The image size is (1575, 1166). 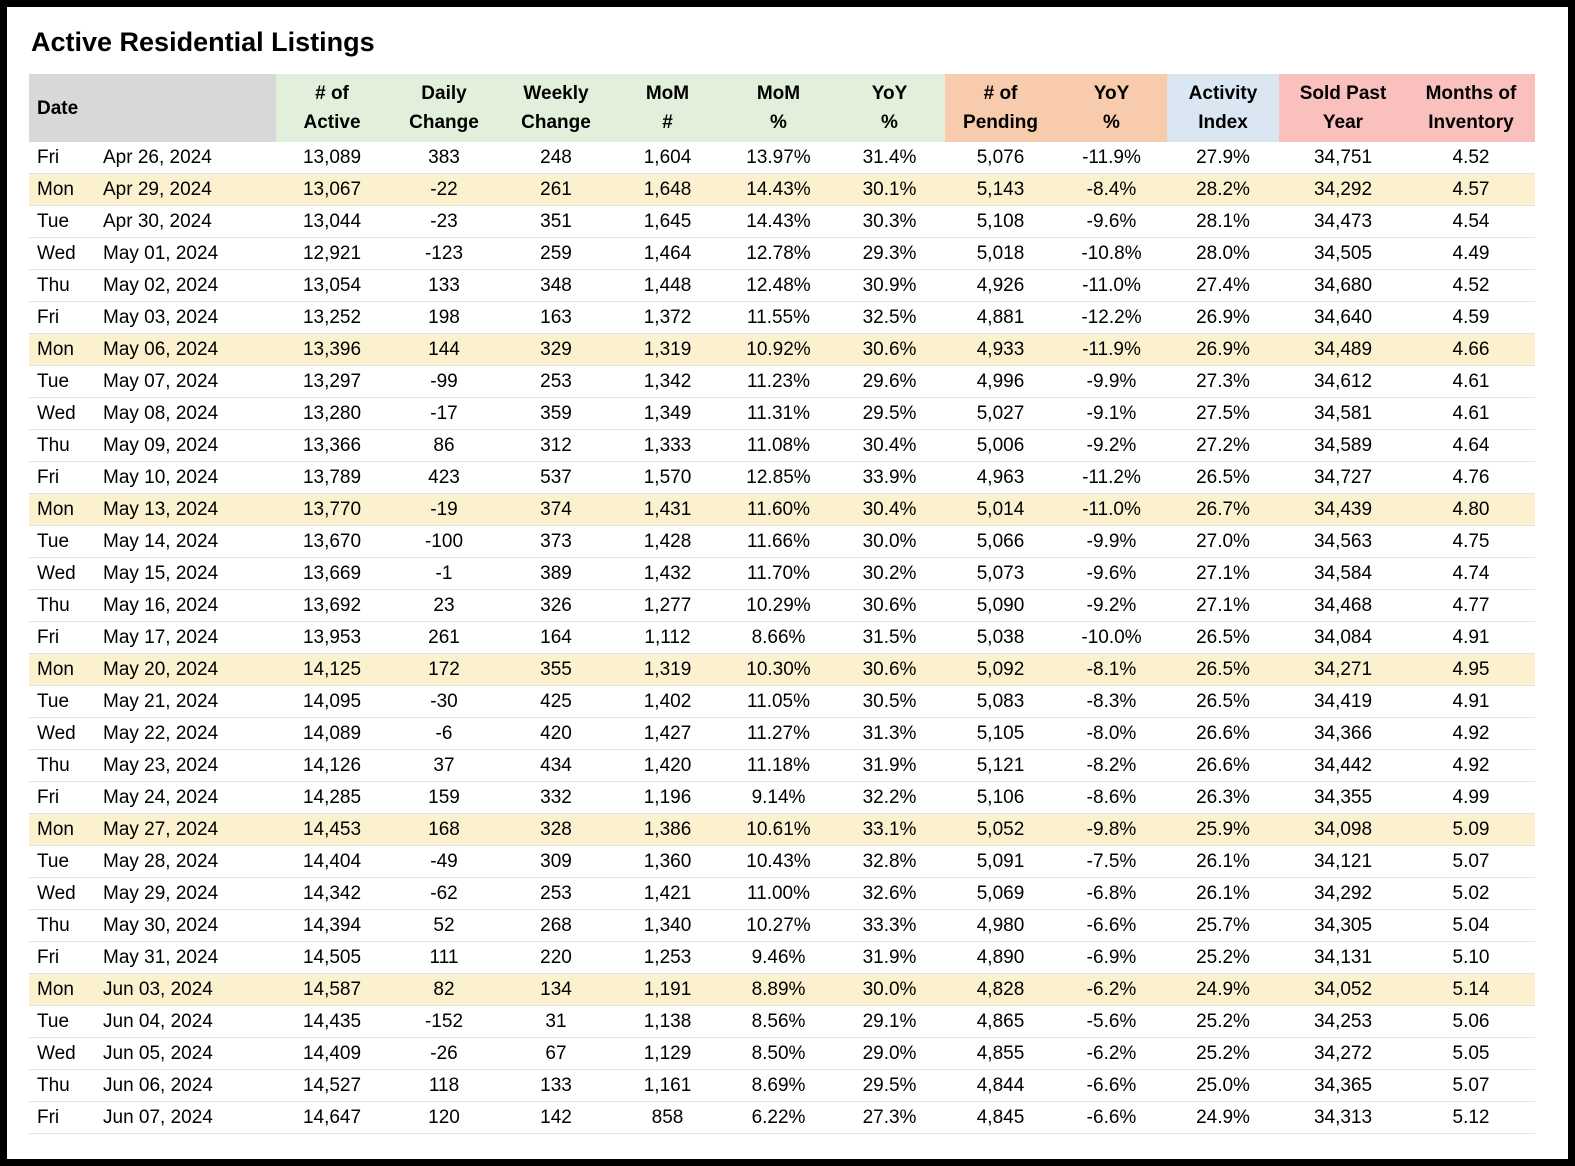 What do you see at coordinates (157, 221) in the screenshot?
I see `cell-date: Apr 30, 2024` at bounding box center [157, 221].